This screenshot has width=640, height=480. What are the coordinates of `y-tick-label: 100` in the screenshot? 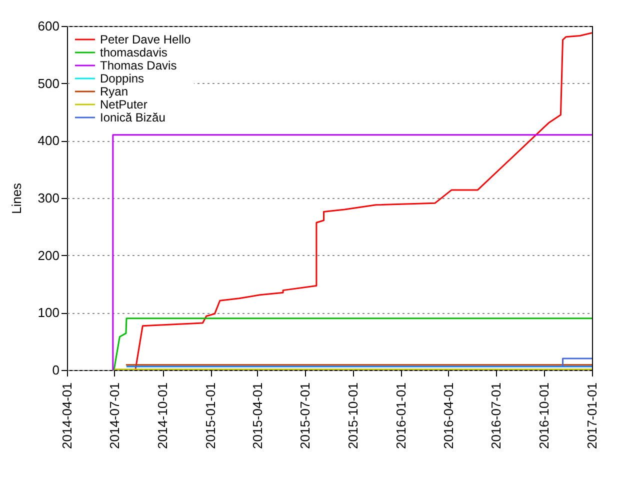 It's located at (49, 312).